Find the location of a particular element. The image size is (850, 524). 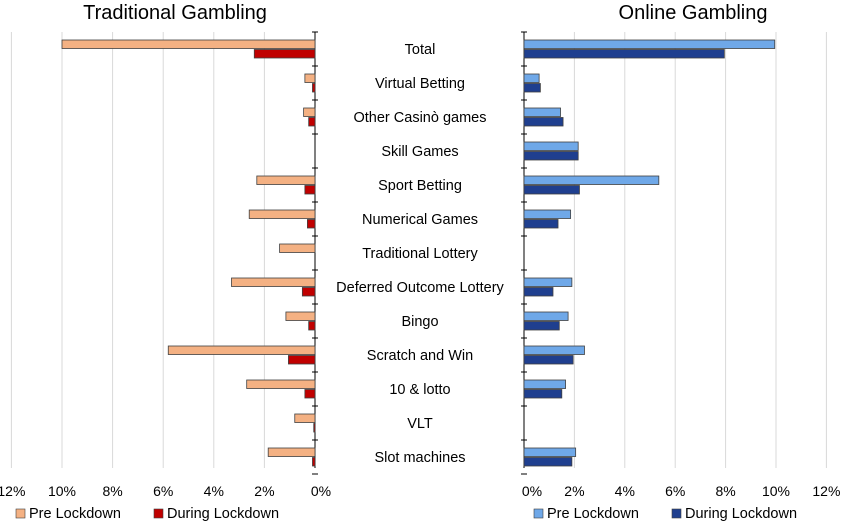

category-label: Total is located at coordinates (420, 50).